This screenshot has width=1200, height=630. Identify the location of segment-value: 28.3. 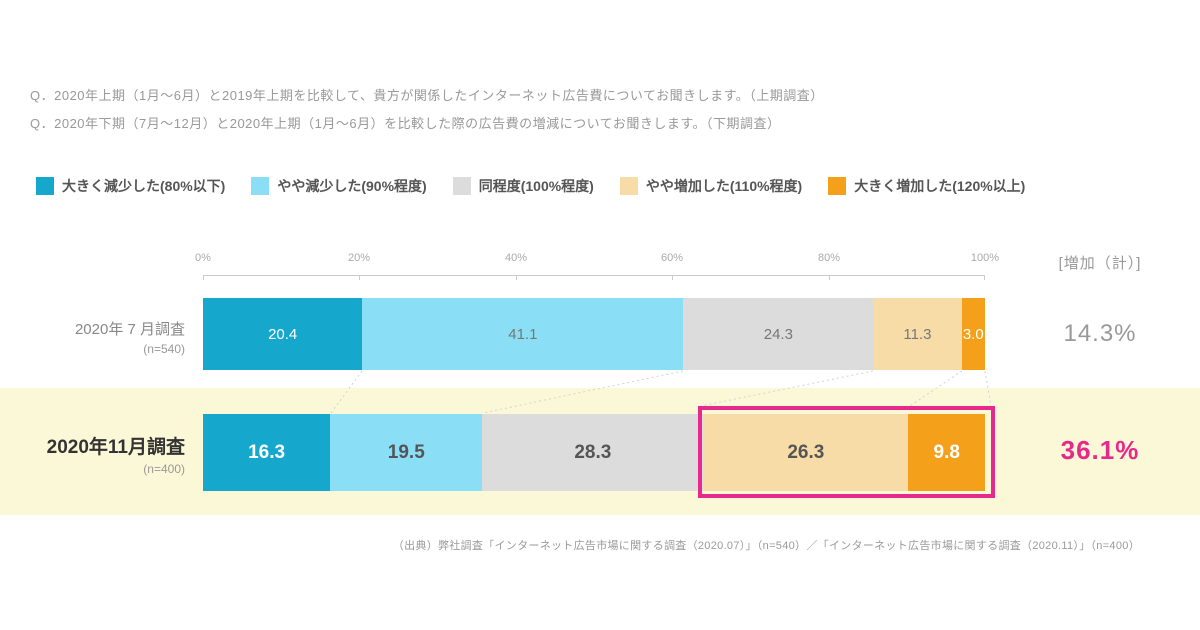
(593, 452).